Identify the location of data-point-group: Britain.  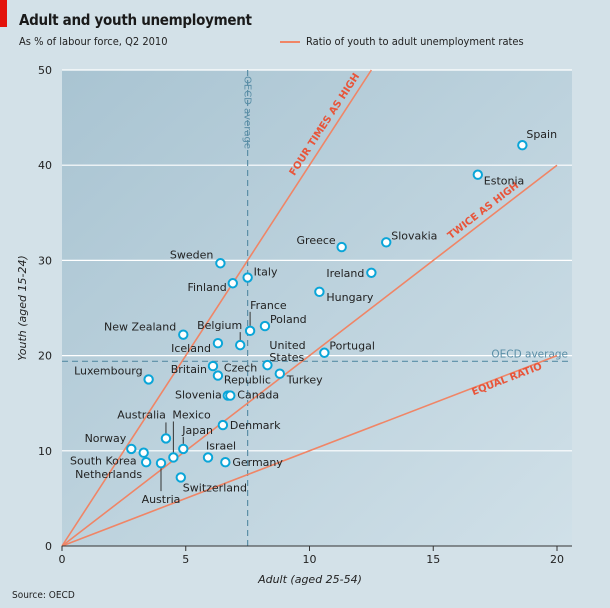
(195, 368).